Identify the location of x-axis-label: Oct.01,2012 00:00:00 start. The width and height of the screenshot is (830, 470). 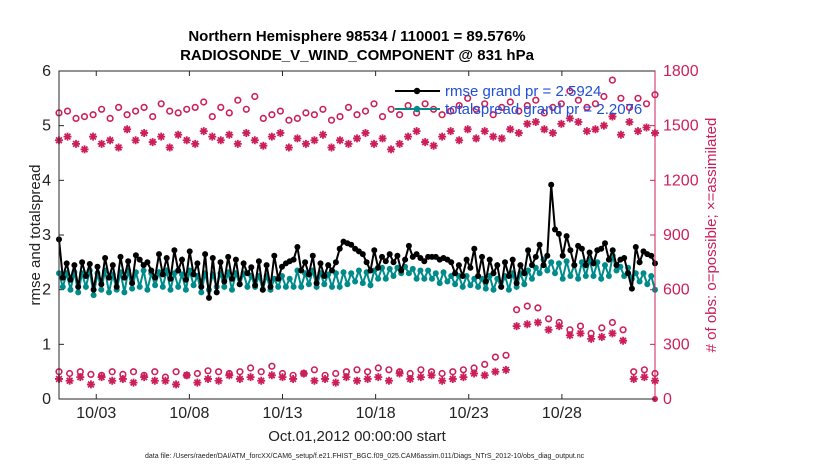
(357, 436).